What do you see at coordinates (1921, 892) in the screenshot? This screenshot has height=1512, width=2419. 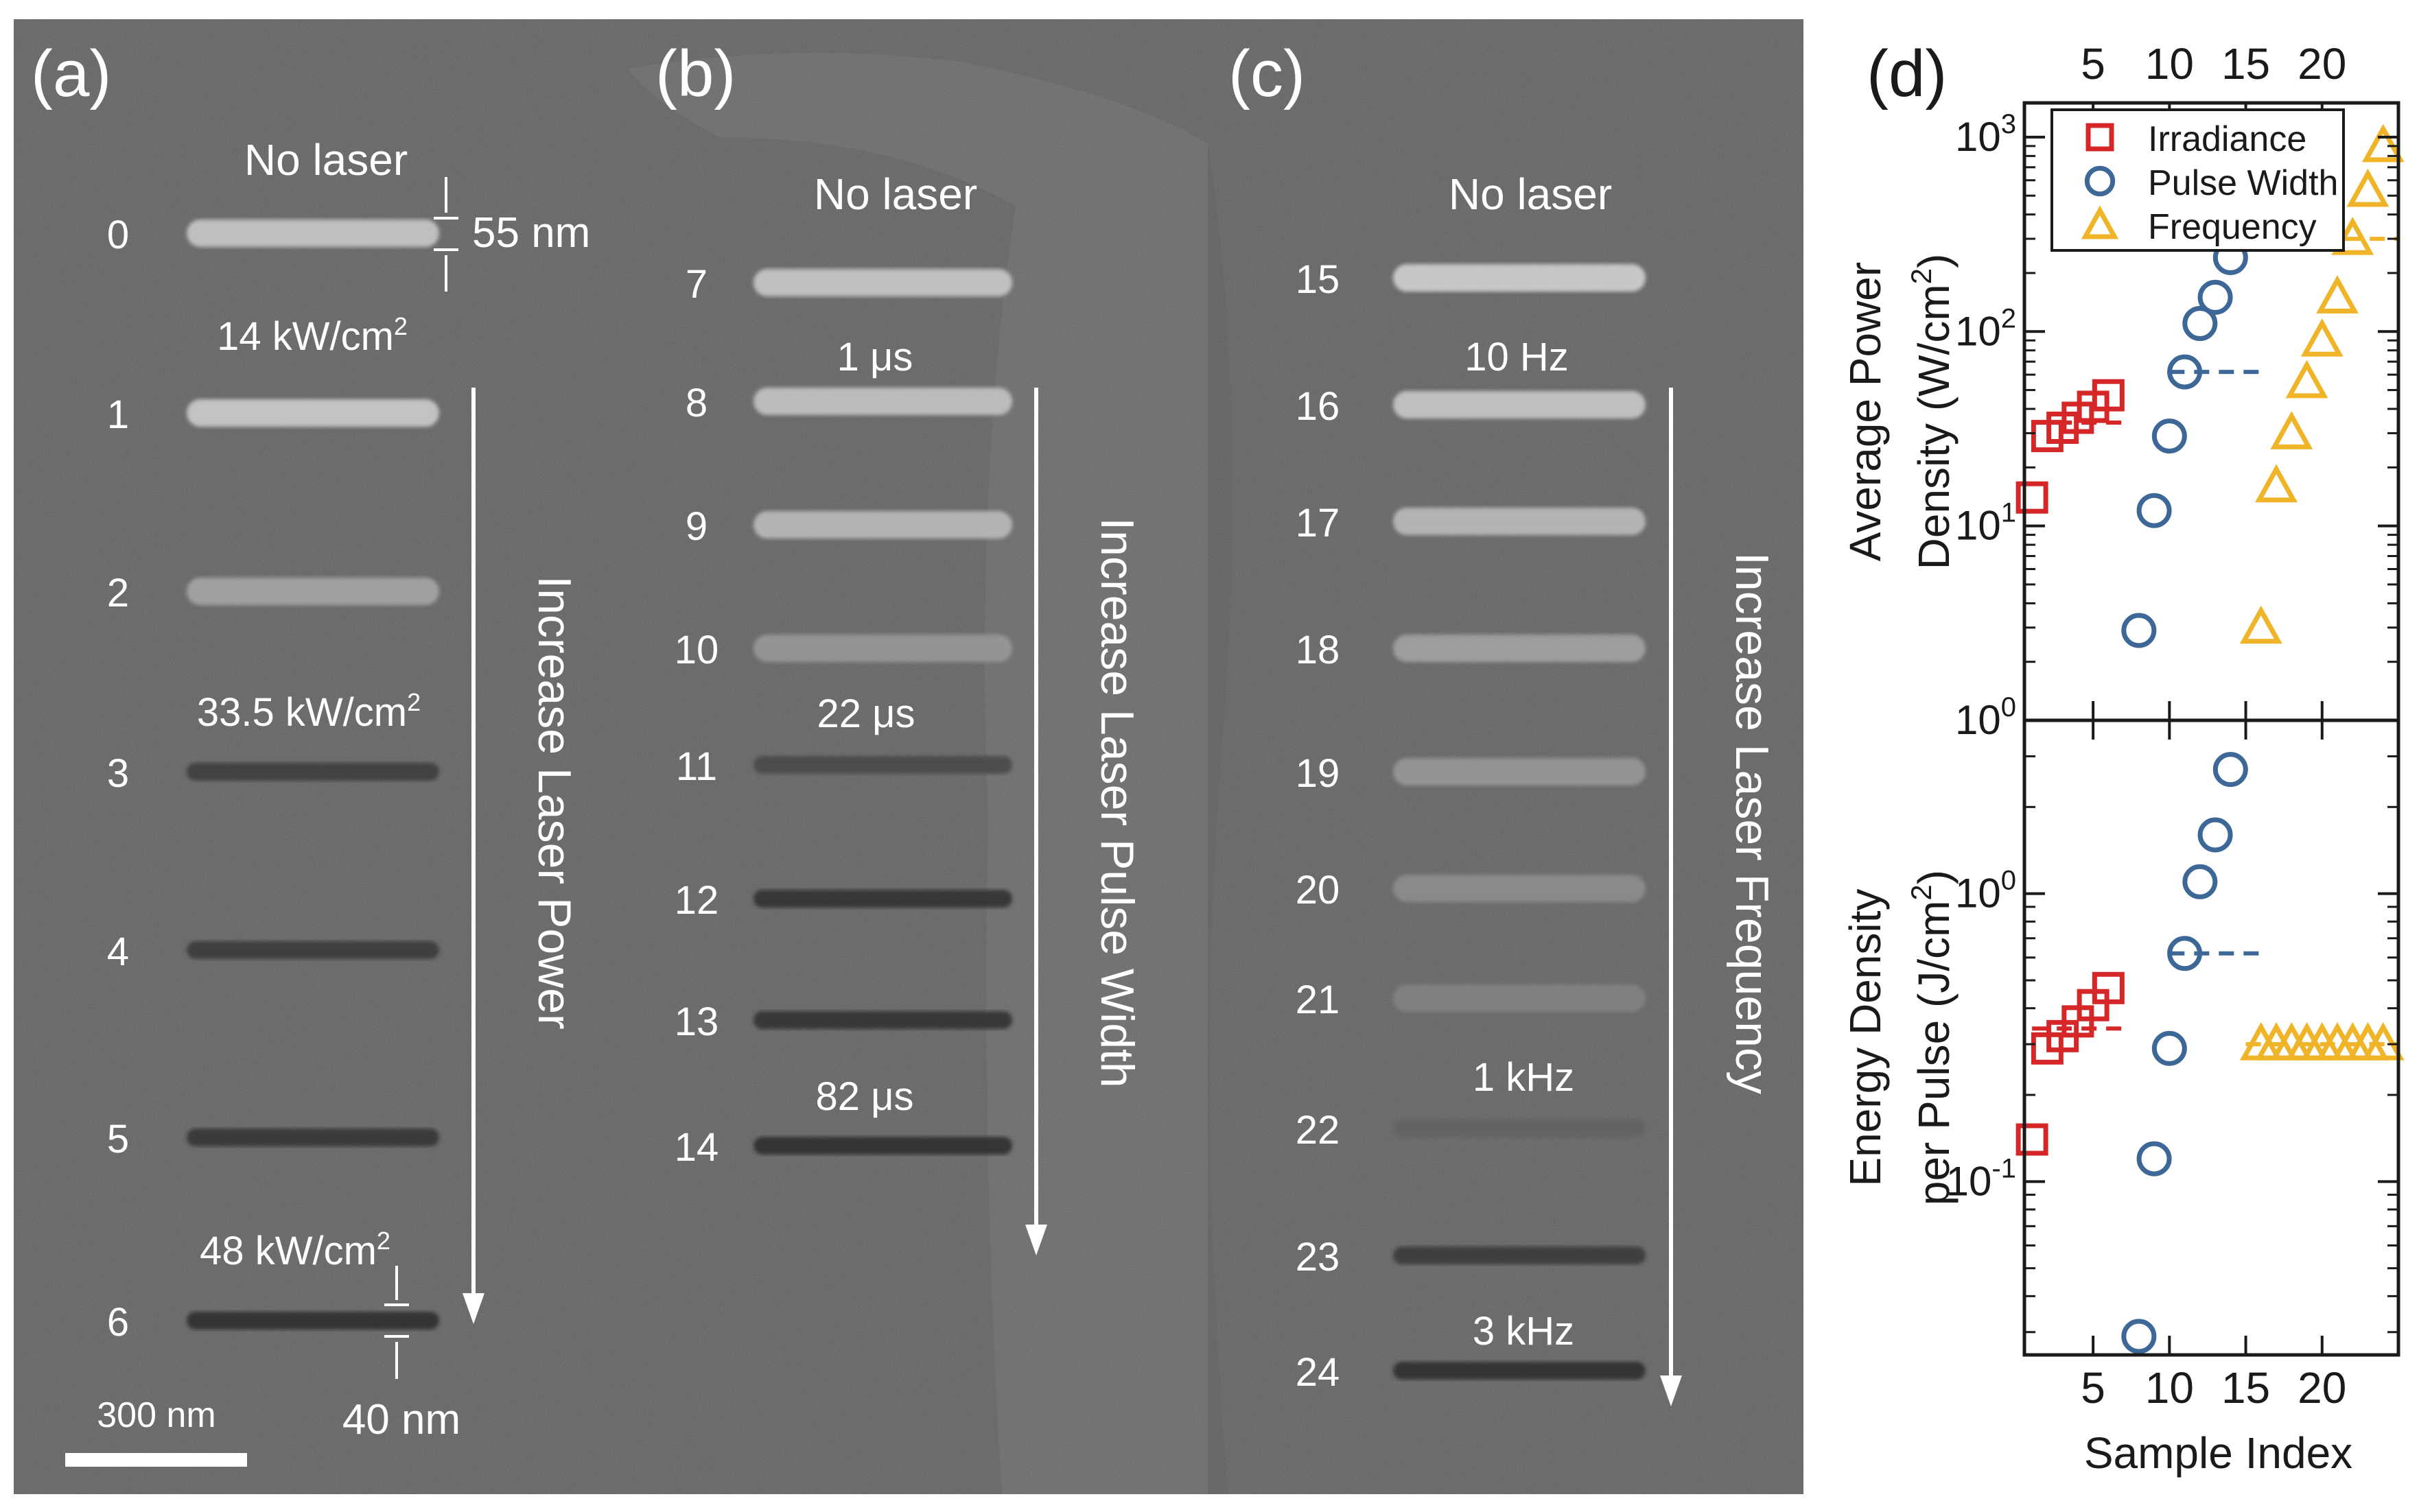 I see `y-axis-label-sup: 2` at bounding box center [1921, 892].